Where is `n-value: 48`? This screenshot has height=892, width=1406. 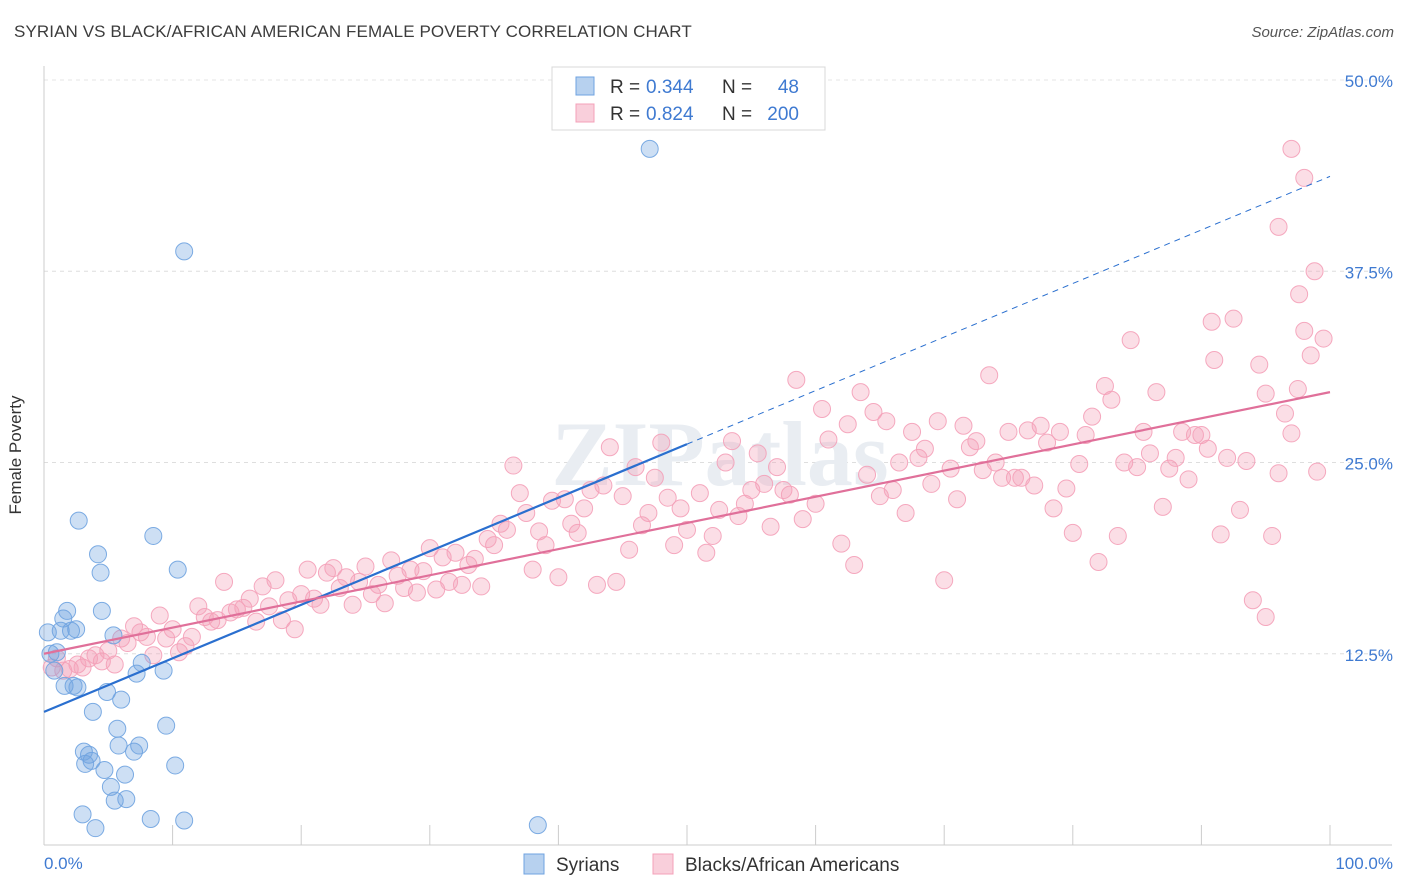
n-value: 48 is located at coordinates (788, 87).